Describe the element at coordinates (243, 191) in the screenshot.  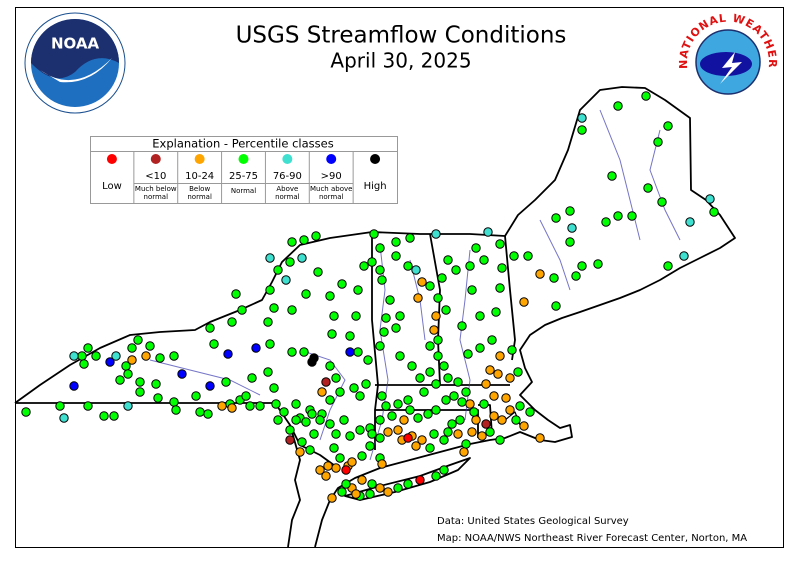
I see `legend-label: Normal` at that location.